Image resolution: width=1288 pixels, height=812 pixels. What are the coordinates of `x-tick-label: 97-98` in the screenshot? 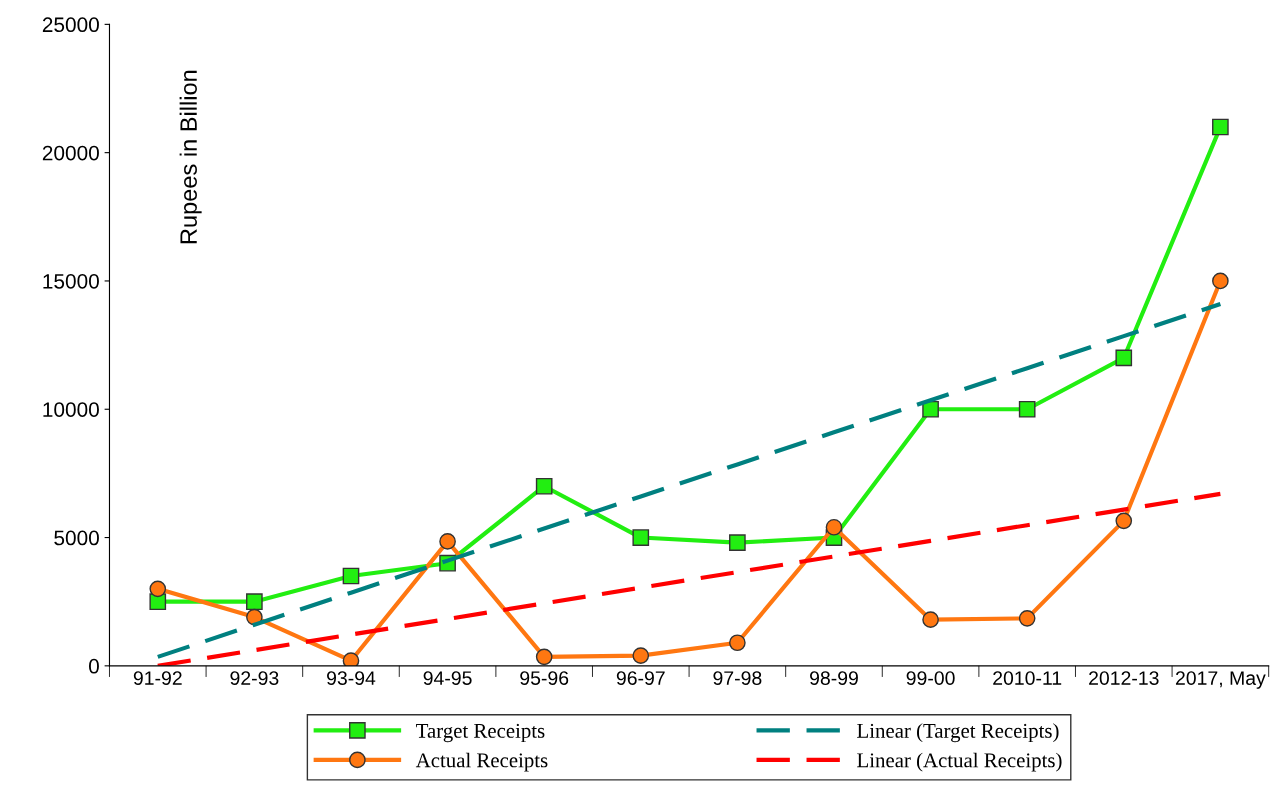 It's located at (737, 678).